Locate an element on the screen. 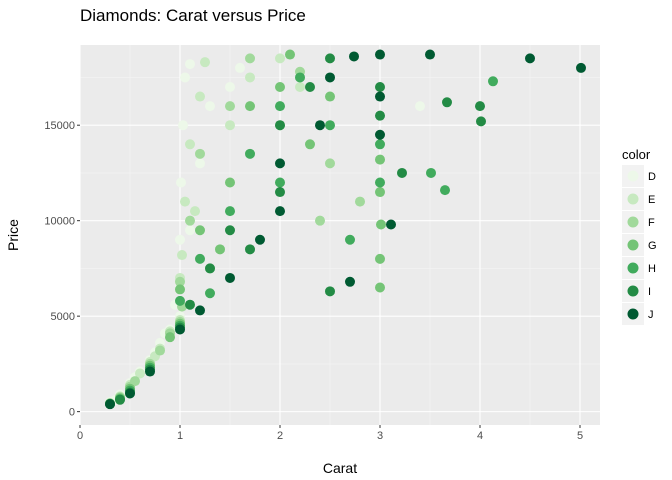 This screenshot has width=672, height=480. x-axis: 0 1 2 3 4 5 is located at coordinates (330, 433).